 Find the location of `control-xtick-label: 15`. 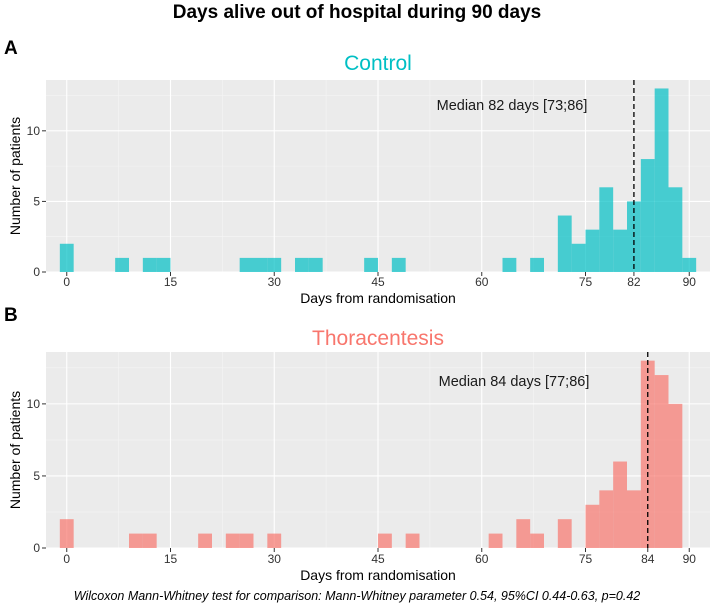

control-xtick-label: 15 is located at coordinates (171, 282).